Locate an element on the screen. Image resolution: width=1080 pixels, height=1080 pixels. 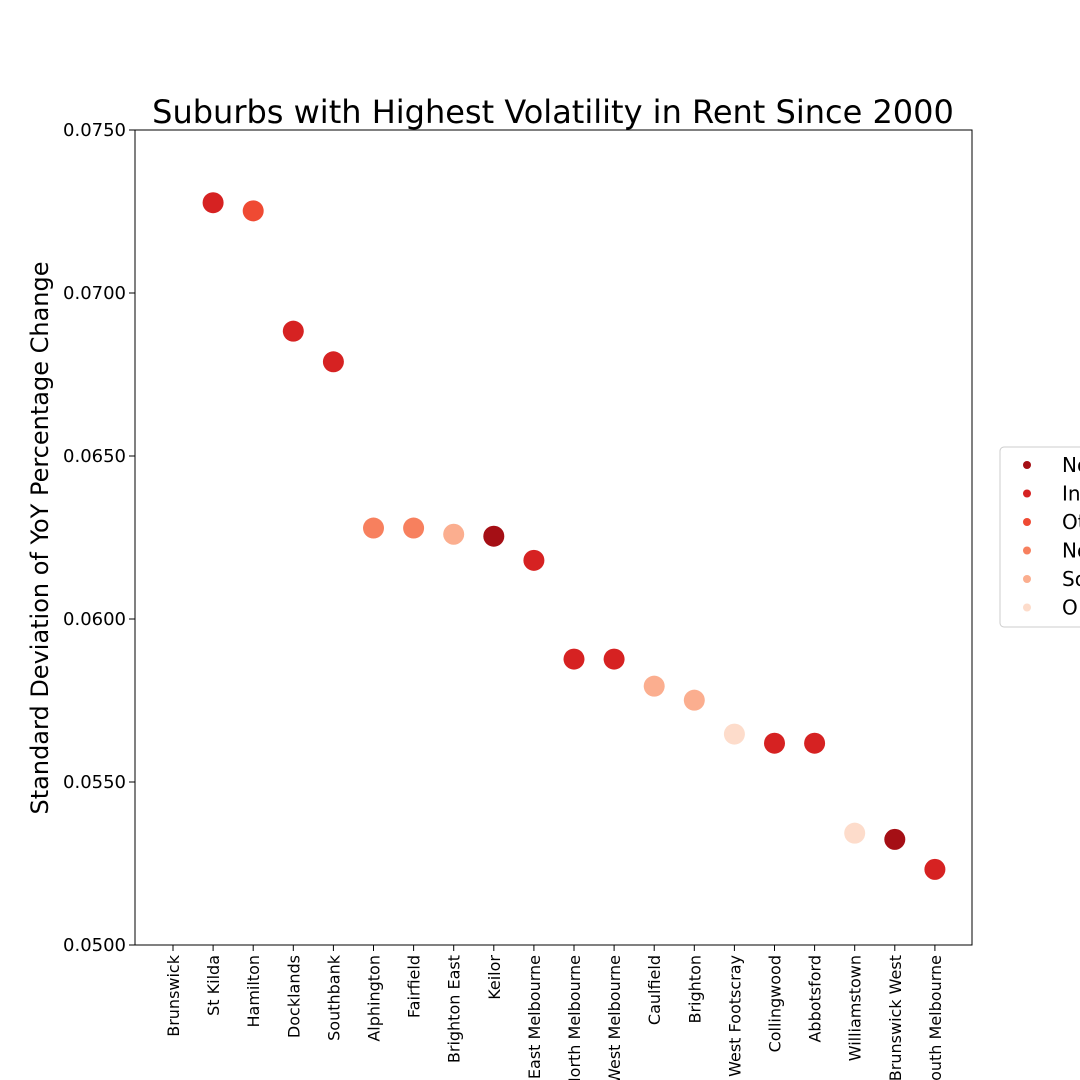
x-tick-label: Hamilton is located at coordinates (253, 991).